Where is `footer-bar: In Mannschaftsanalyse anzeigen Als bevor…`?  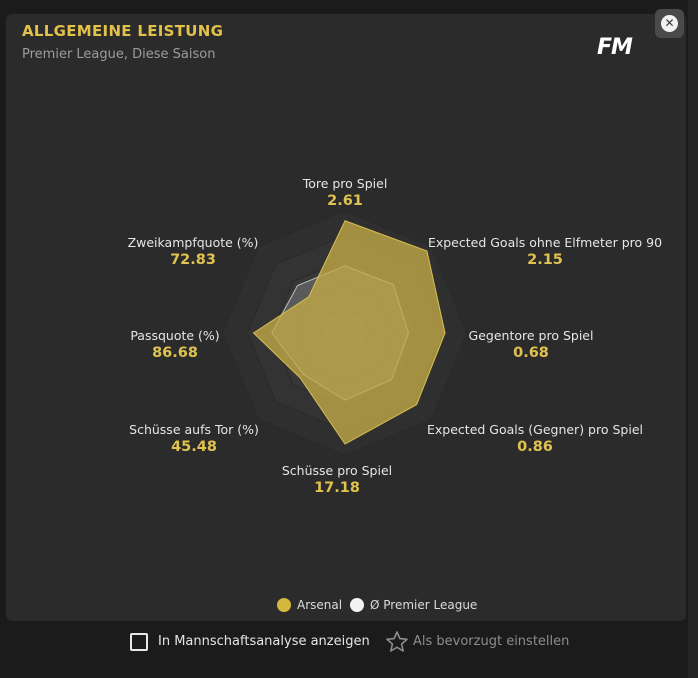 footer-bar: In Mannschaftsanalyse anzeigen Als bevor… is located at coordinates (349, 643).